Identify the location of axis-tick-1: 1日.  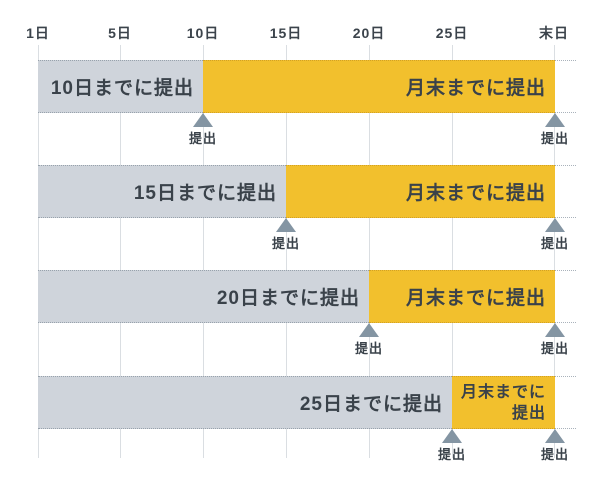
(38, 33).